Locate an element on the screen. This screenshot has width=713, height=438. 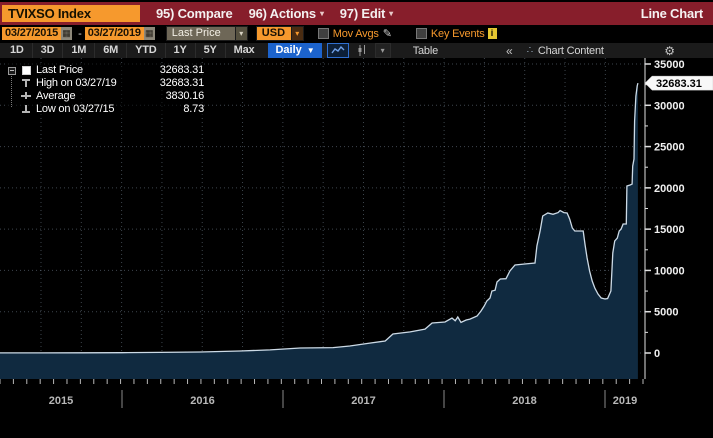
avg-marker-icon is located at coordinates (26, 95).